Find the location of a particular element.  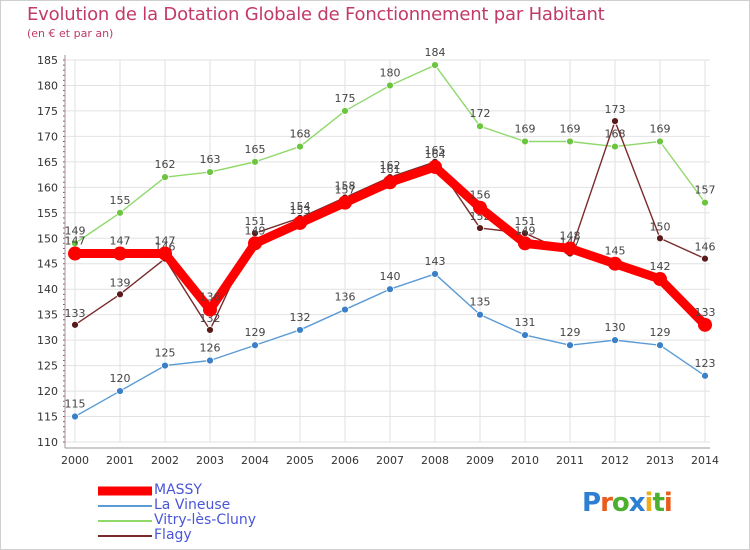

logo-letter: x is located at coordinates (637, 503).